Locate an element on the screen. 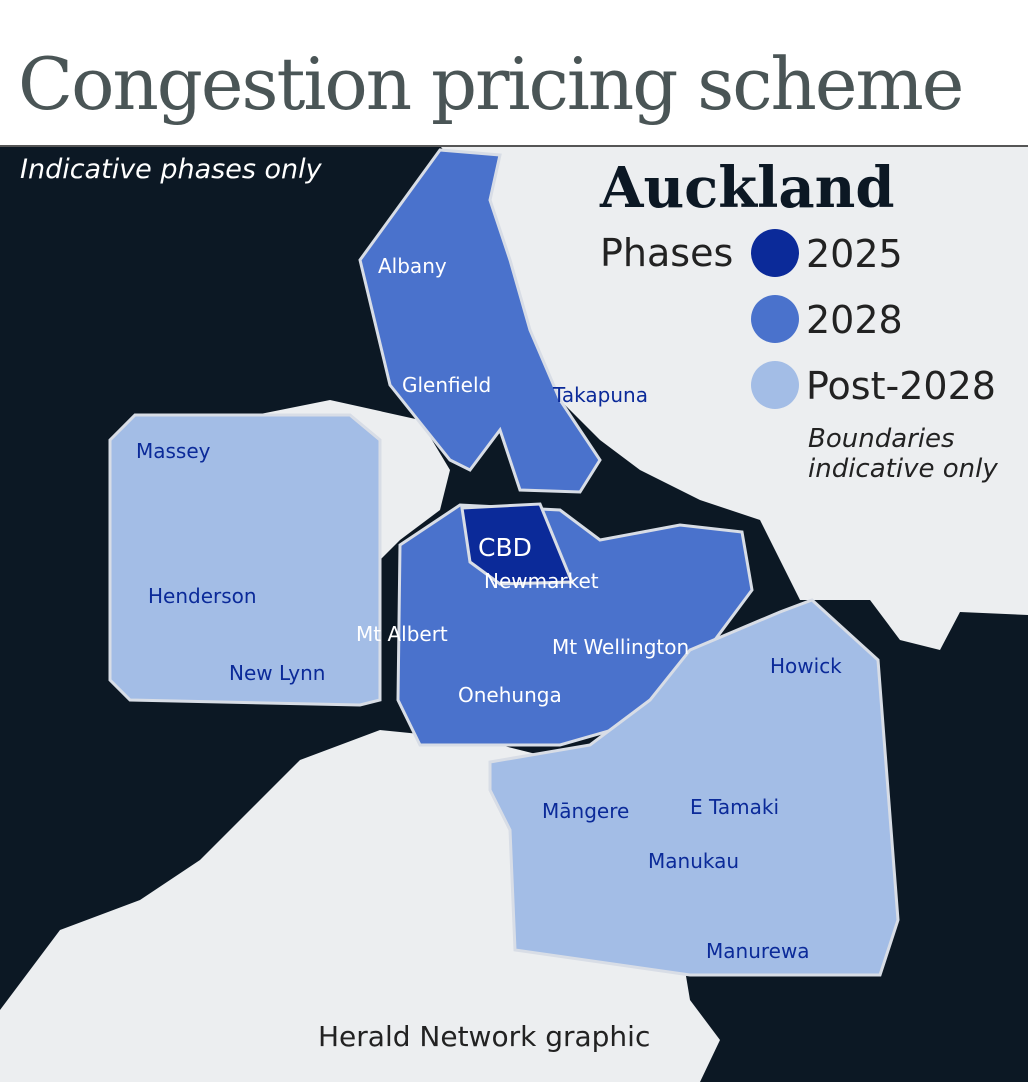 The width and height of the screenshot is (1028, 1082). place-label: Albany is located at coordinates (412, 266).